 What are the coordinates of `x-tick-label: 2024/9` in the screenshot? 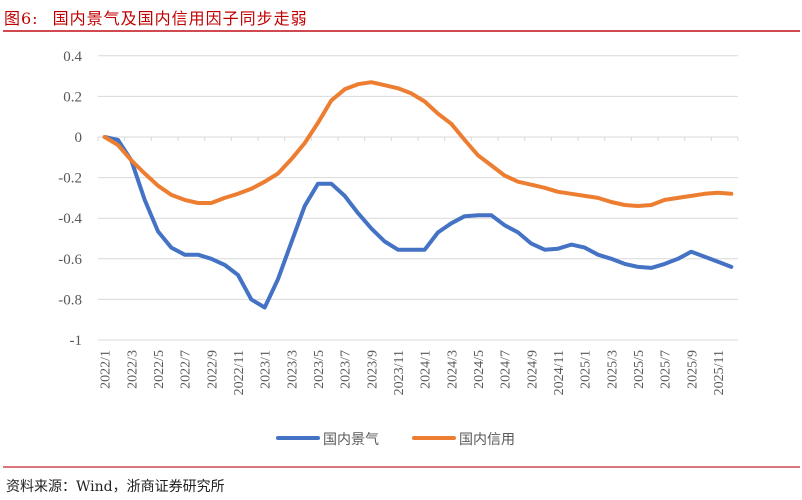 It's located at (532, 369).